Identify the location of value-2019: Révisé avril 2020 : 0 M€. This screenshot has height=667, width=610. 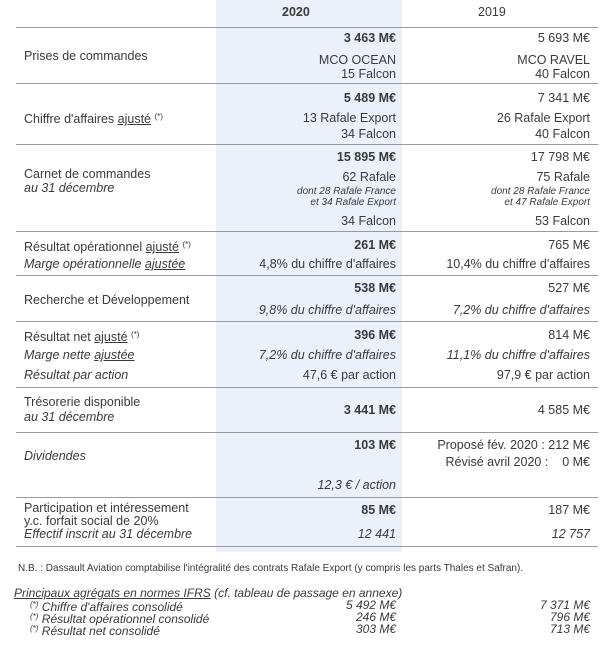
(517, 462).